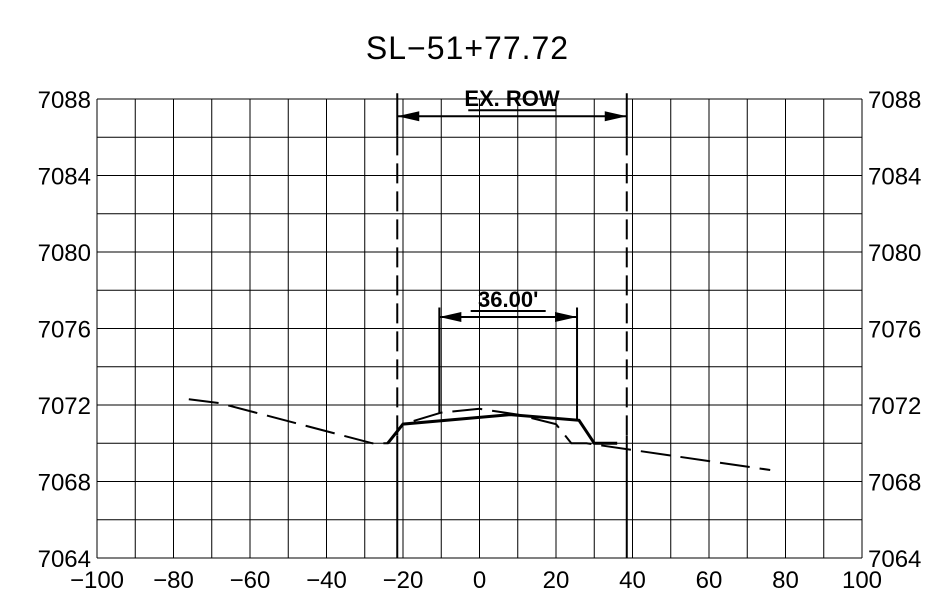 The width and height of the screenshot is (935, 598). Describe the element at coordinates (97, 580) in the screenshot. I see `x-tick-label: −100` at that location.